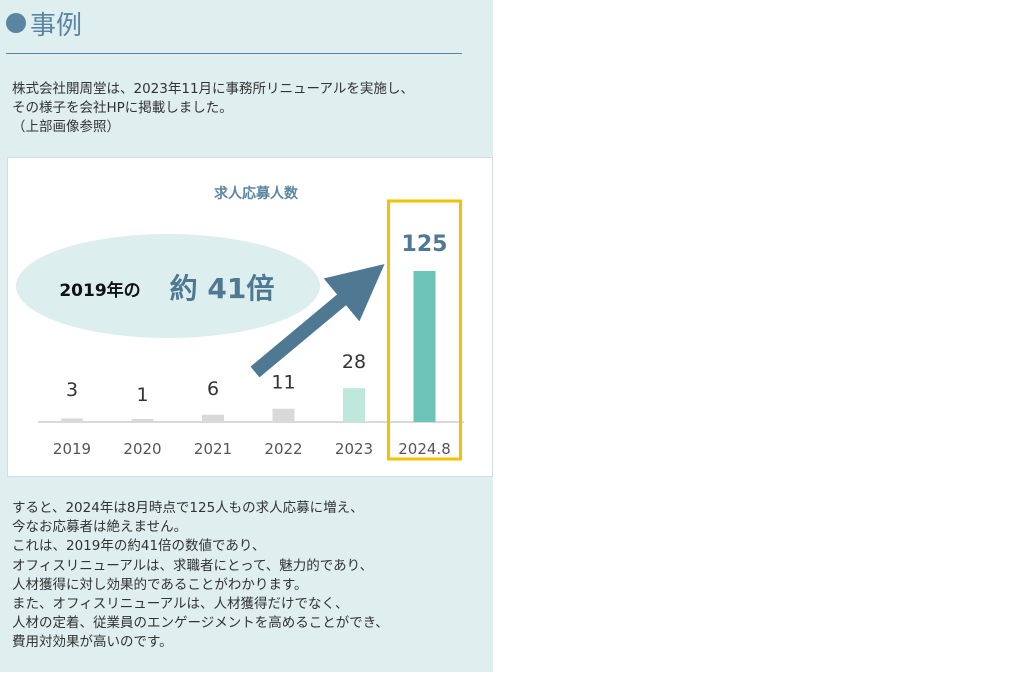 This screenshot has height=683, width=1024. What do you see at coordinates (256, 193) in the screenshot?
I see `chart-title: 求人応募人数` at bounding box center [256, 193].